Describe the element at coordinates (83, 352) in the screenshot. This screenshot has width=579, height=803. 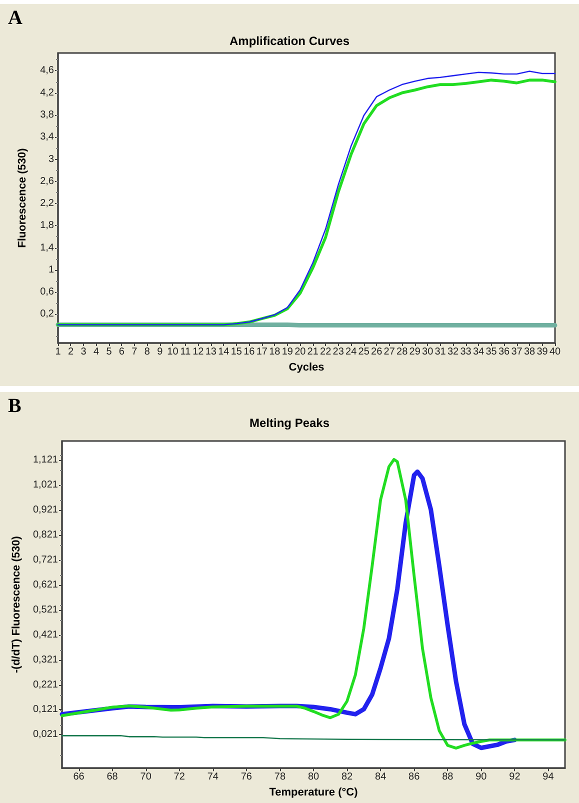
I see `x-tick-label: 3` at that location.